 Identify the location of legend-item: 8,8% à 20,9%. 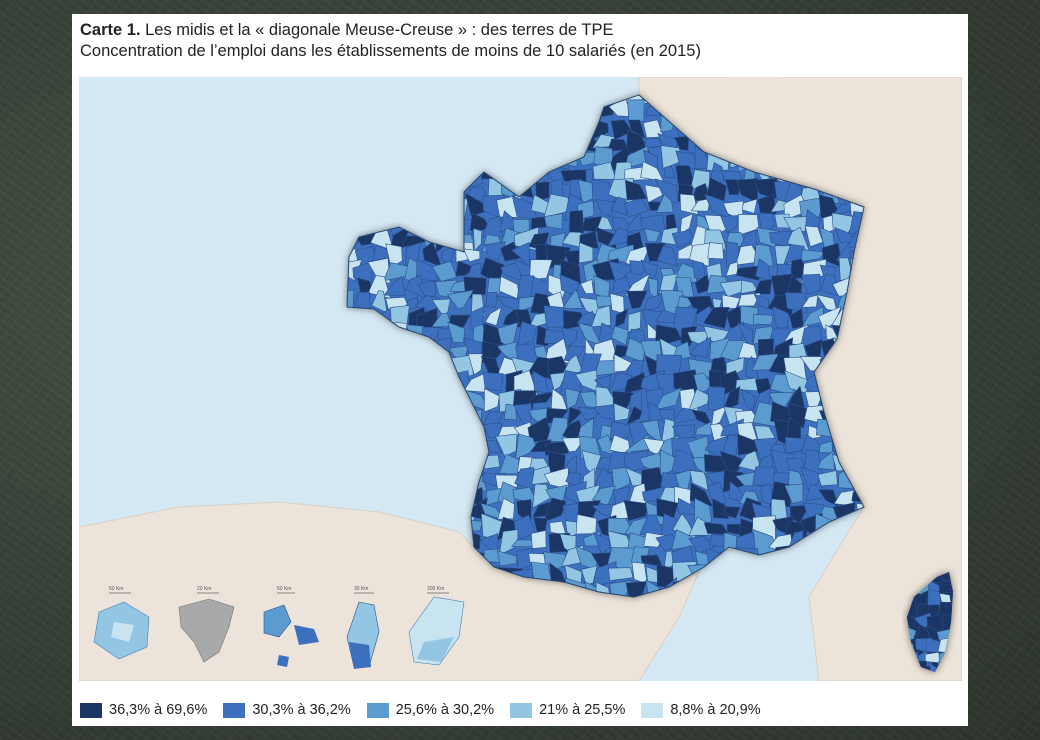
(701, 710).